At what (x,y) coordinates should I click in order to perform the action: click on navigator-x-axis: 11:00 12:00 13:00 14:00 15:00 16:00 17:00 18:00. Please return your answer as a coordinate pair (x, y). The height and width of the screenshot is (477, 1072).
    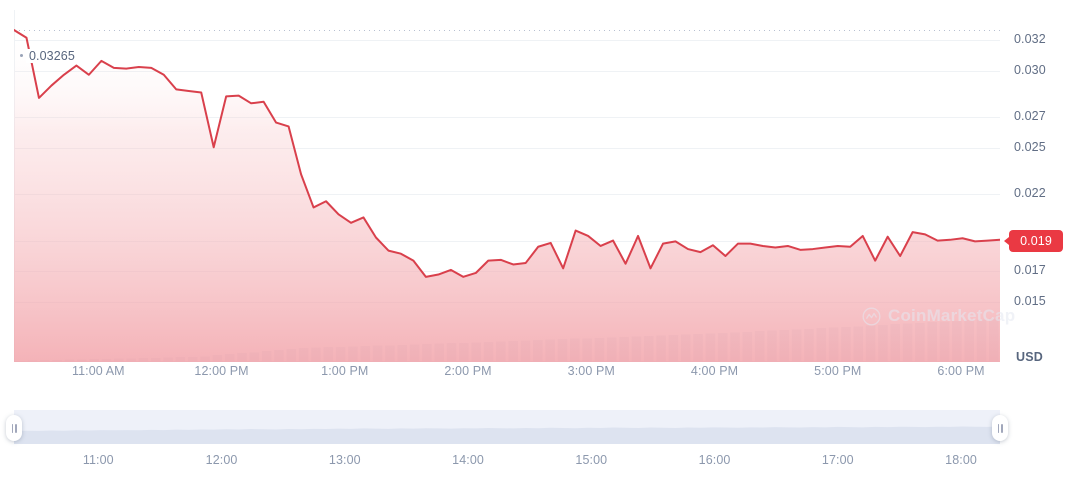
    Looking at the image, I should click on (507, 463).